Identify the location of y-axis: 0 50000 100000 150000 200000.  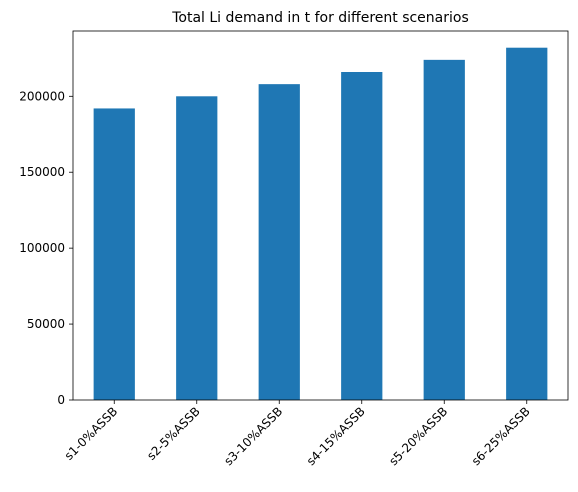
(46, 248).